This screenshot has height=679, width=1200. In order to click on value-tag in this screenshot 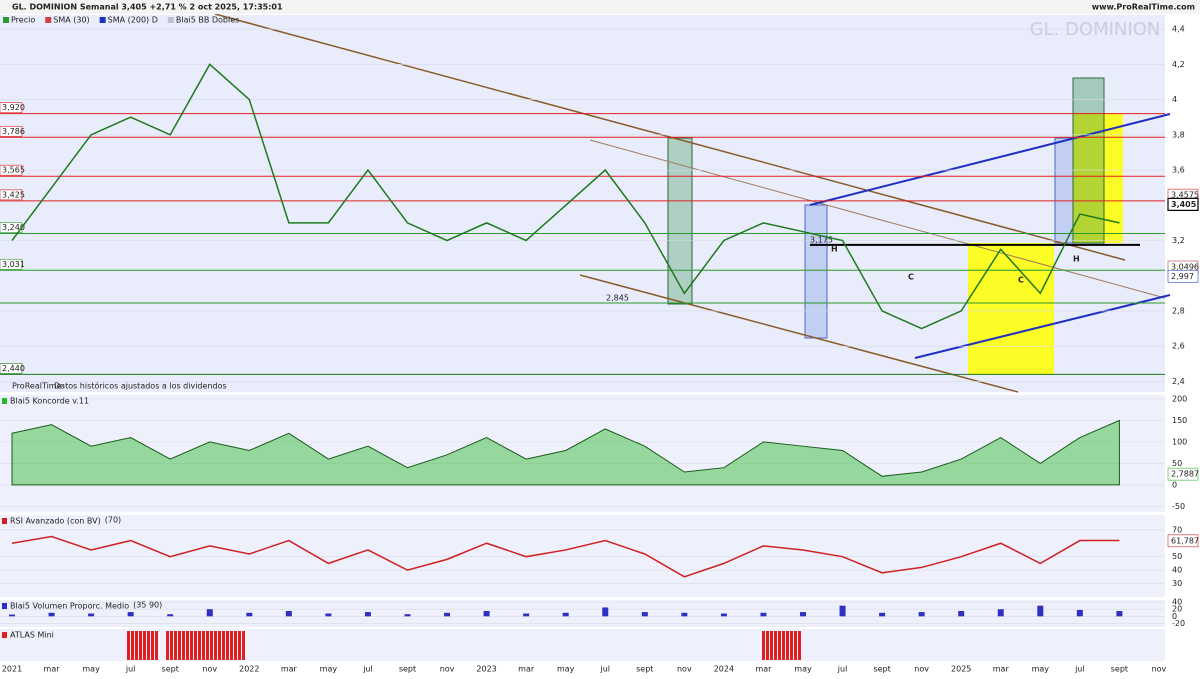, I will do `click(1183, 541)`.